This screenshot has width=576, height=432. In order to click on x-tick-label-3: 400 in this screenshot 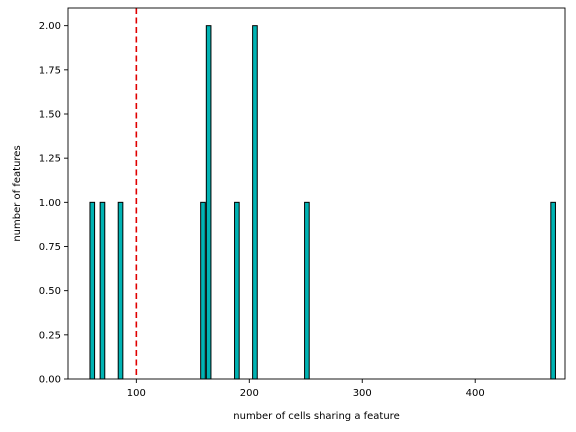, I will do `click(475, 393)`.